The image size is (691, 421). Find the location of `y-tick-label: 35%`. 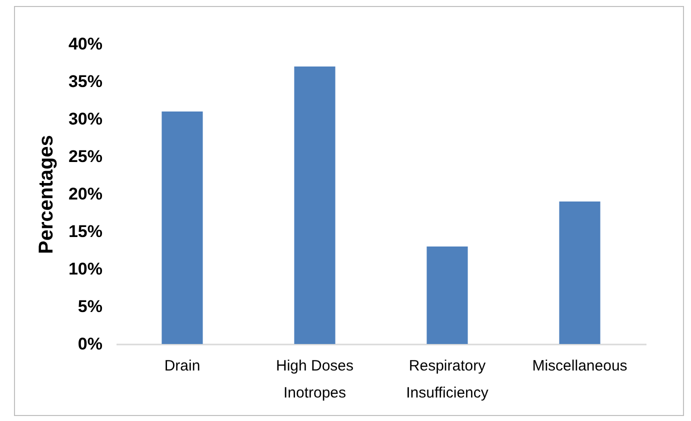

y-tick-label: 35% is located at coordinates (85, 81).